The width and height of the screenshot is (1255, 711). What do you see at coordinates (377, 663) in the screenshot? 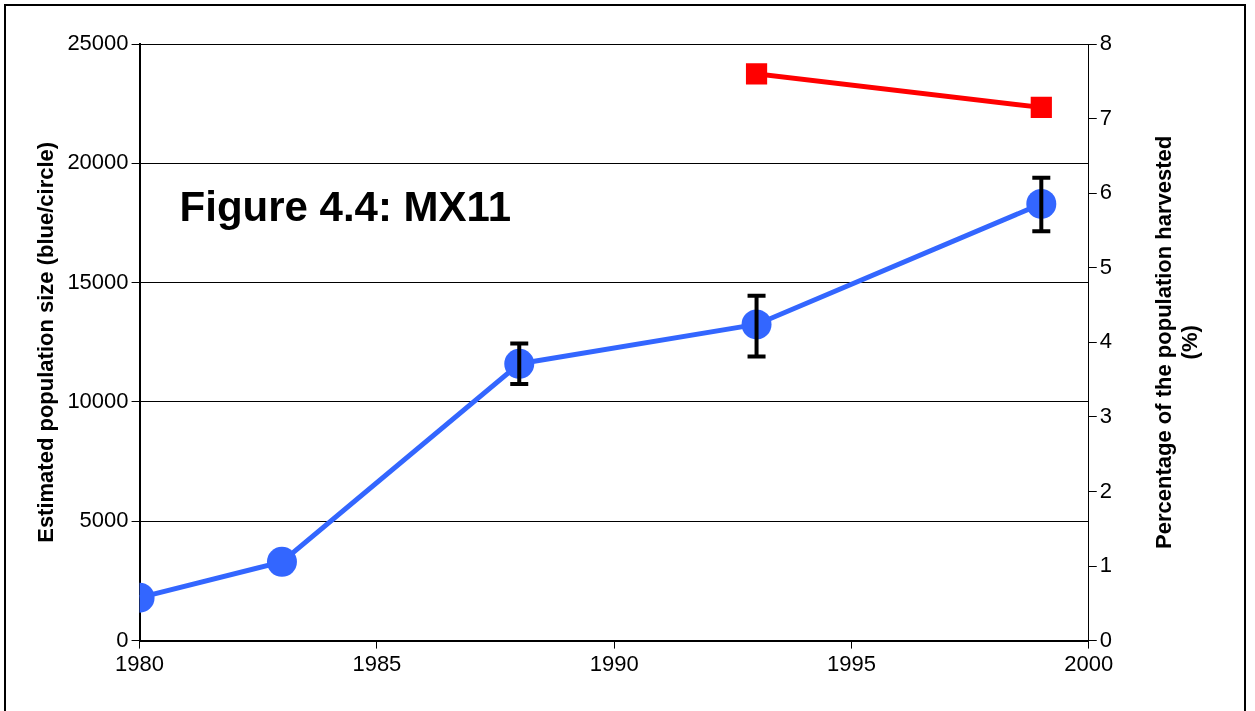
I see `x-tick-label: 1985` at bounding box center [377, 663].